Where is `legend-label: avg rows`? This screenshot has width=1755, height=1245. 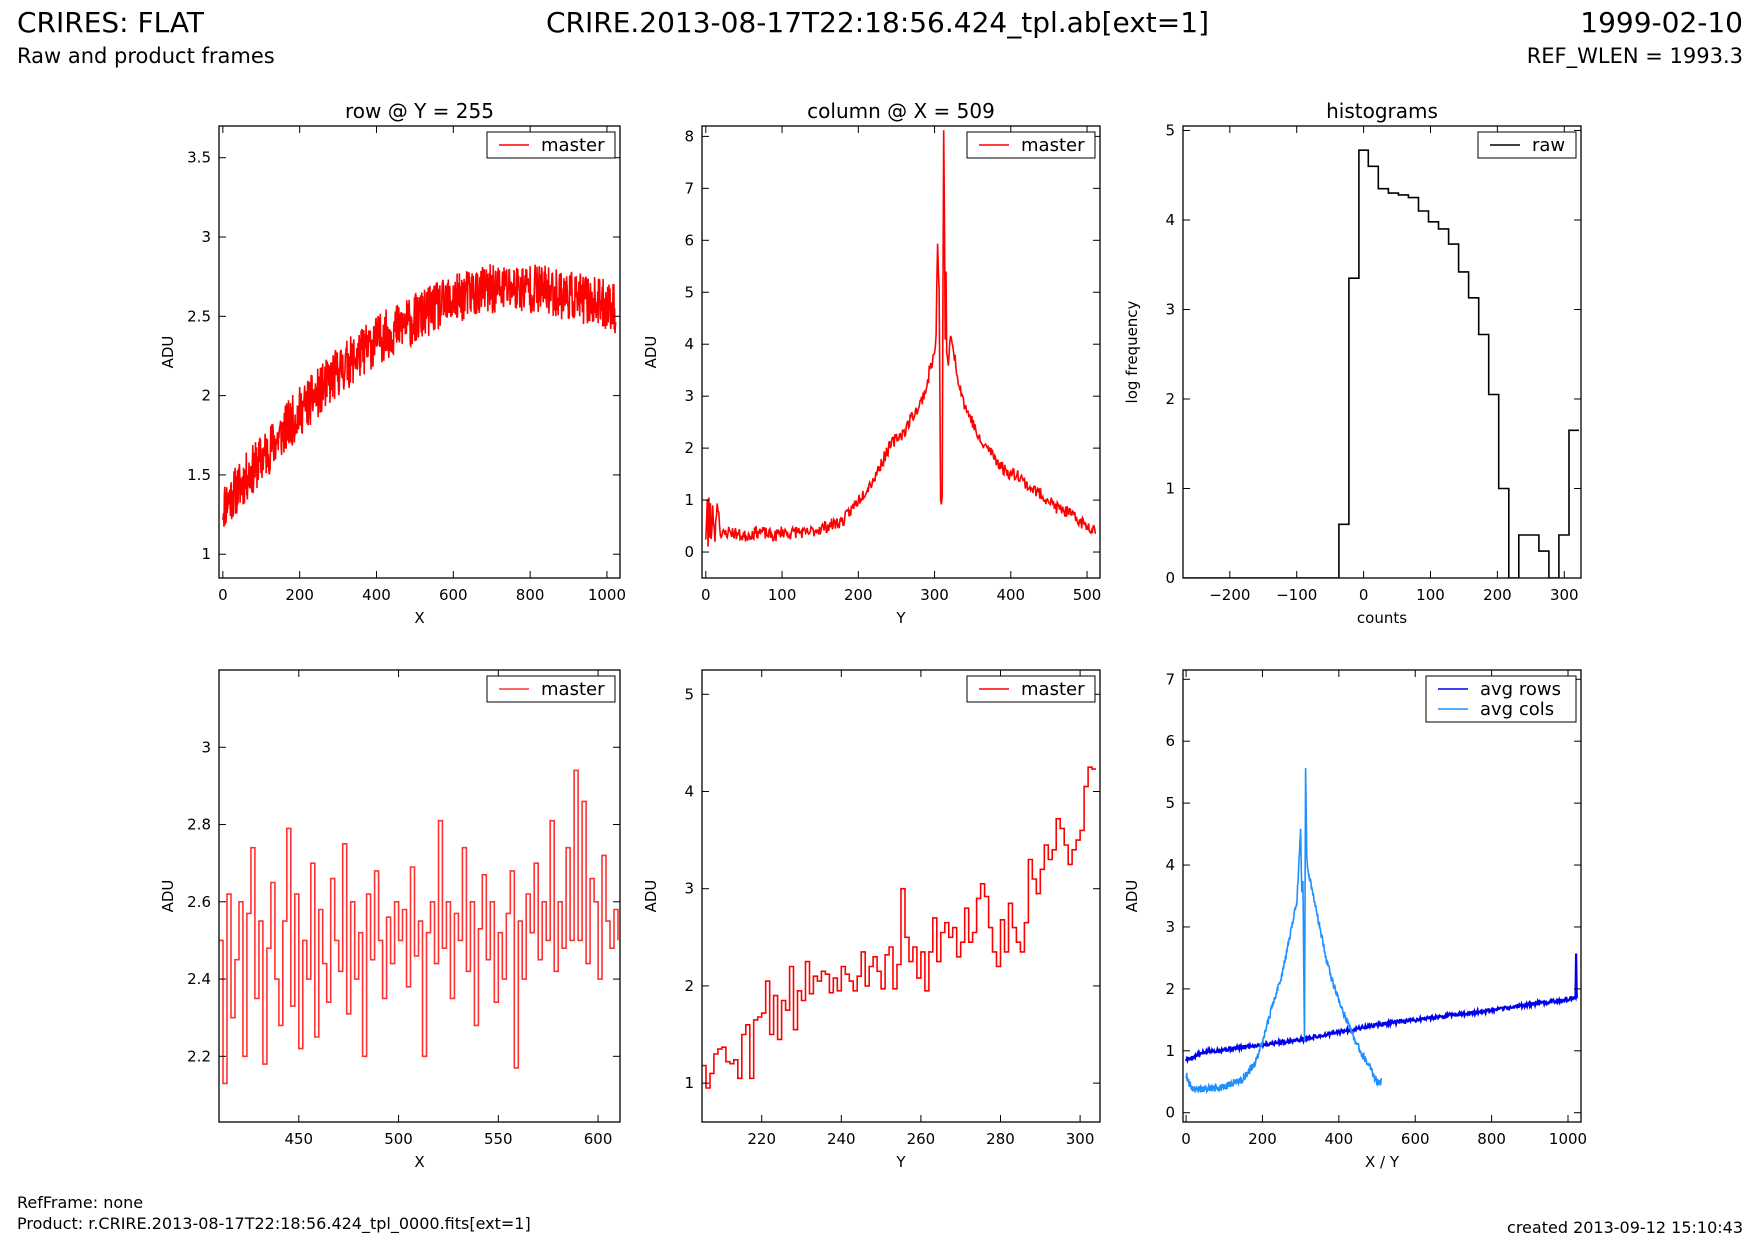
legend-label: avg rows is located at coordinates (1520, 689).